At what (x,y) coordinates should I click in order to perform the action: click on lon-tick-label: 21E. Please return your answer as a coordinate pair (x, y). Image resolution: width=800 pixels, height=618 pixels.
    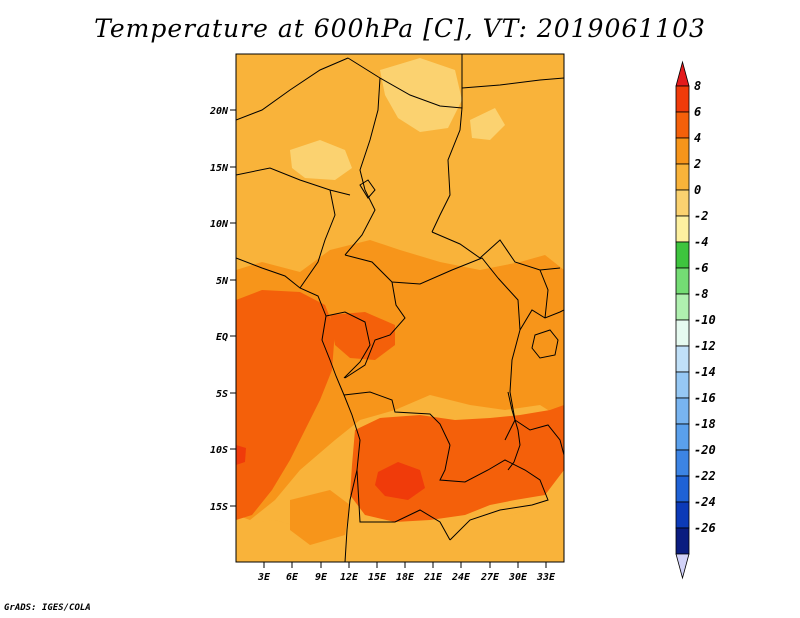
    Looking at the image, I should click on (433, 577).